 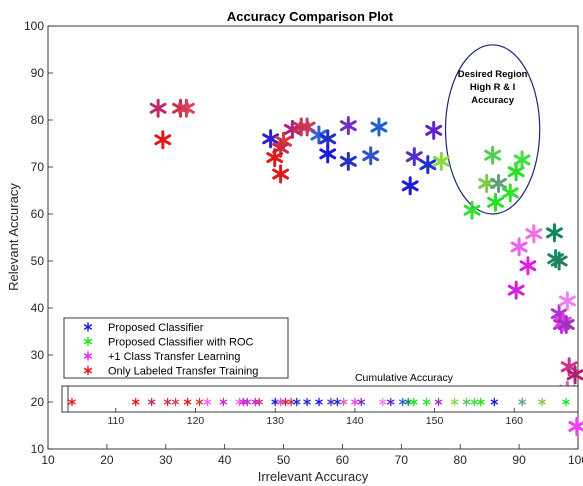 I want to click on x-tick-label: 100, so click(x=575, y=460).